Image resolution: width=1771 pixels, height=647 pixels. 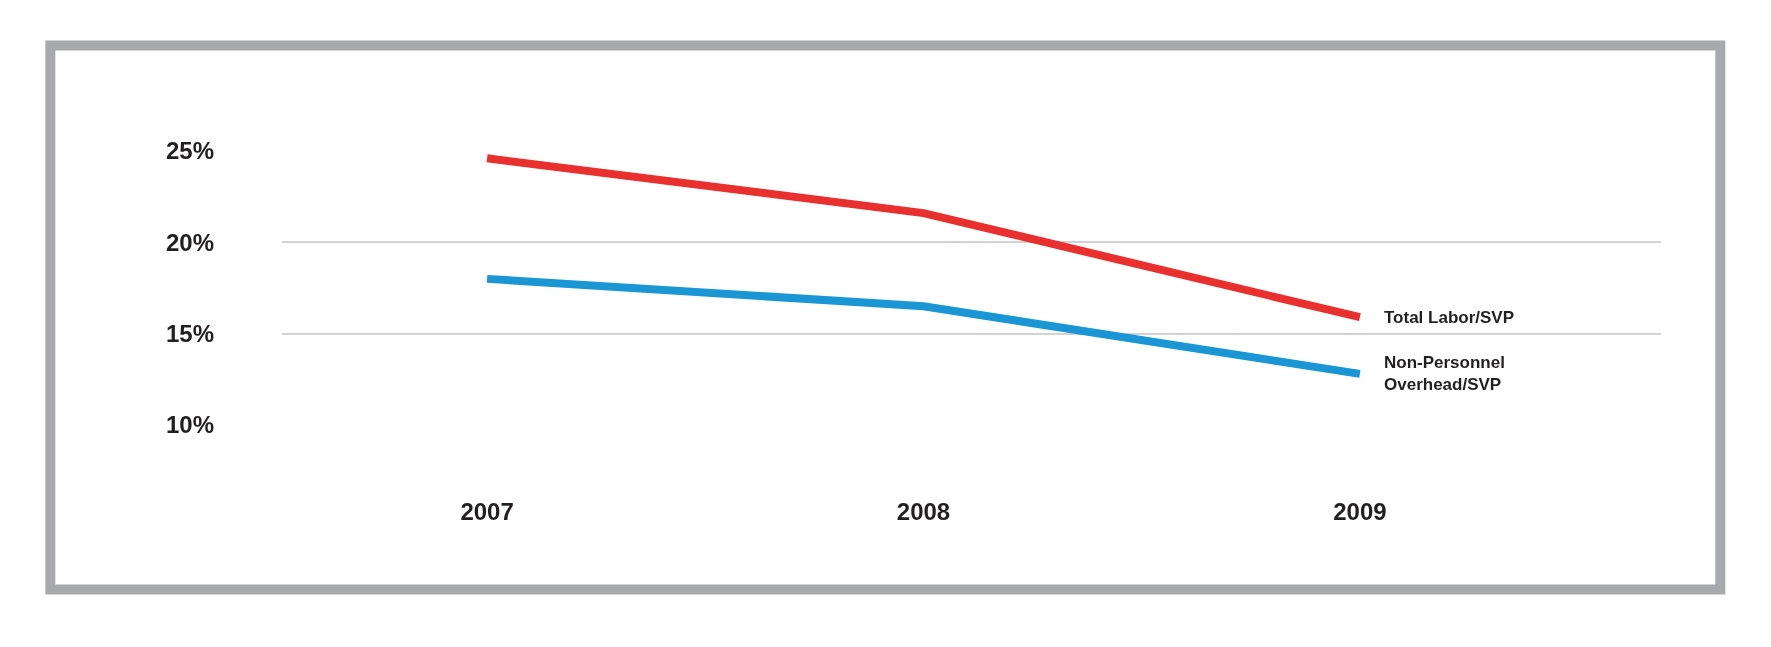 I want to click on y-tick-label: 25%, so click(x=189, y=151).